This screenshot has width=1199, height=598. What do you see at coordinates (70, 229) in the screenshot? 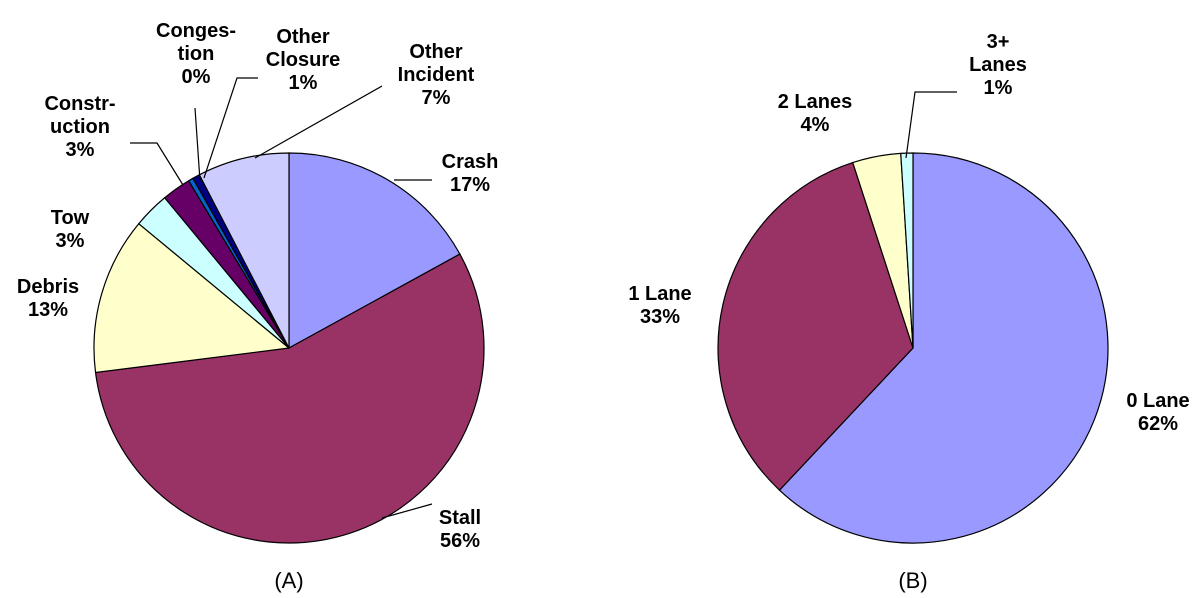
I see `slice-label: Tow 3%` at bounding box center [70, 229].